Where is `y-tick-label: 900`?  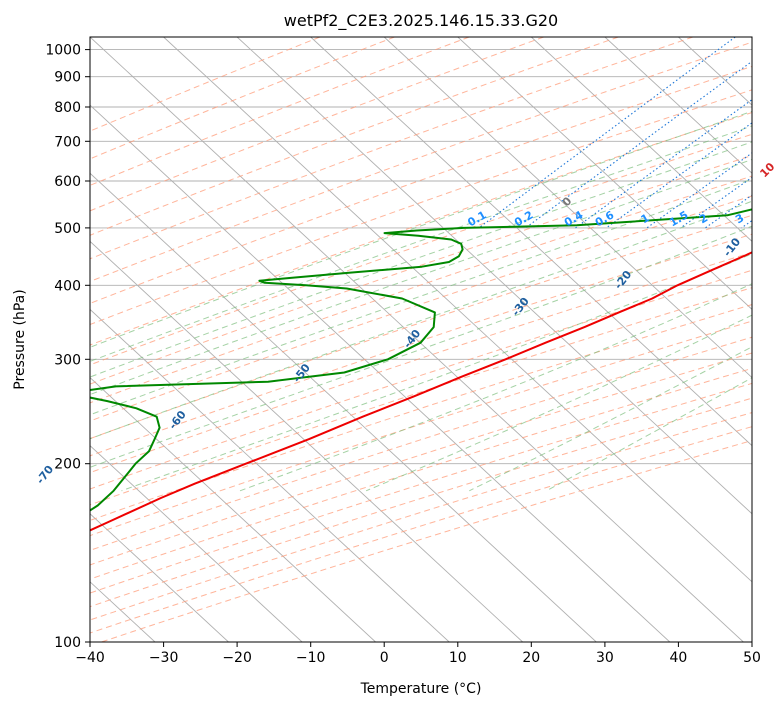
y-tick-label: 900 is located at coordinates (67, 78).